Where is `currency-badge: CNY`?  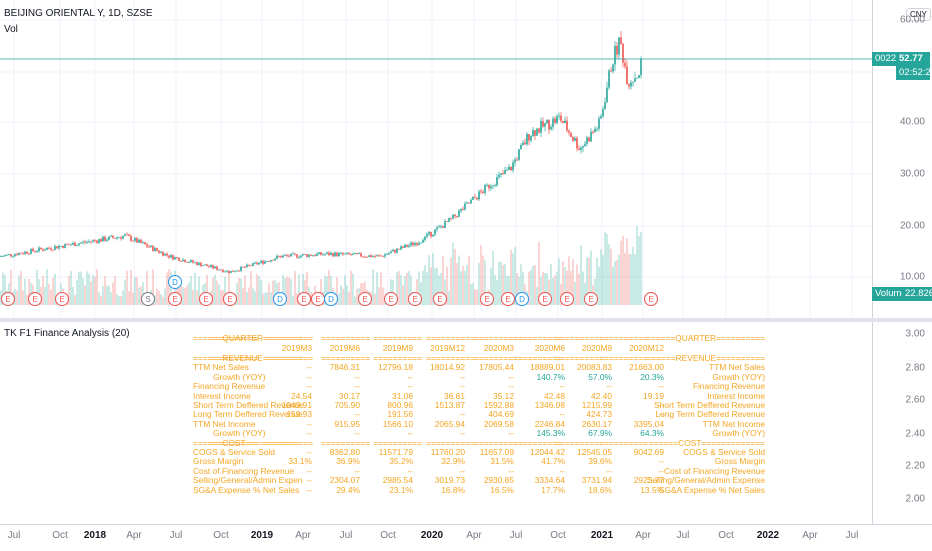
currency-badge: CNY is located at coordinates (918, 14).